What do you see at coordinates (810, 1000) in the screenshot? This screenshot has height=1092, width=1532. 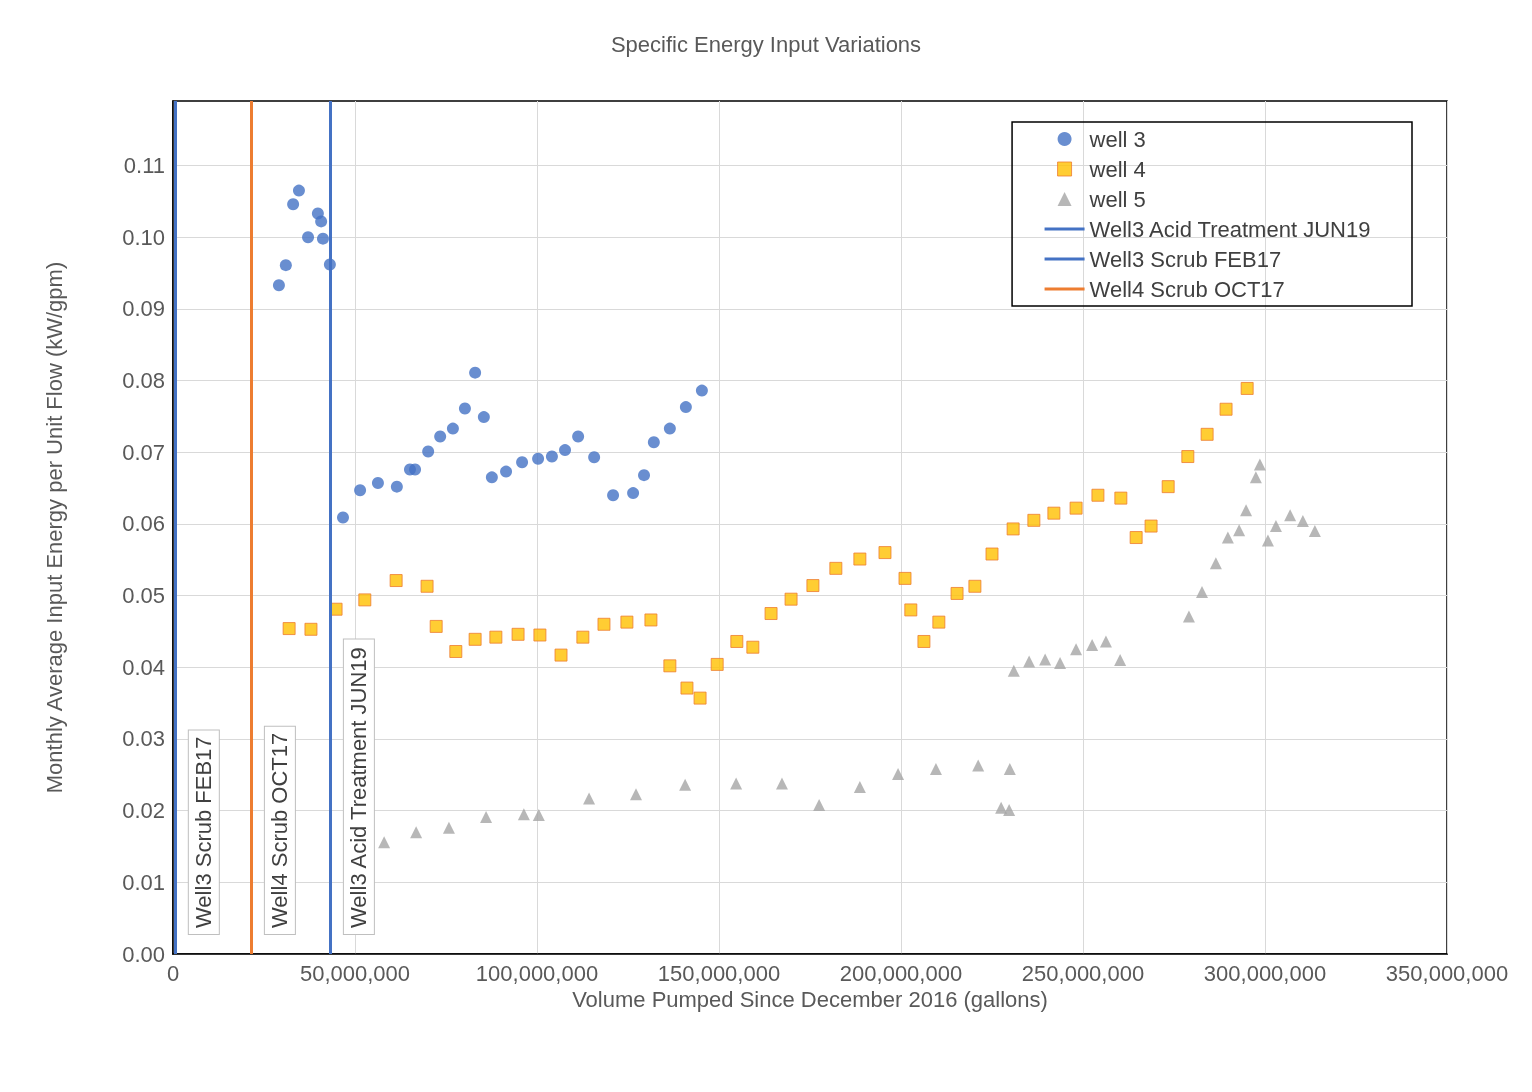 I see `x-axis-title: Volume Pumped Since December 2016 (gallons)` at bounding box center [810, 1000].